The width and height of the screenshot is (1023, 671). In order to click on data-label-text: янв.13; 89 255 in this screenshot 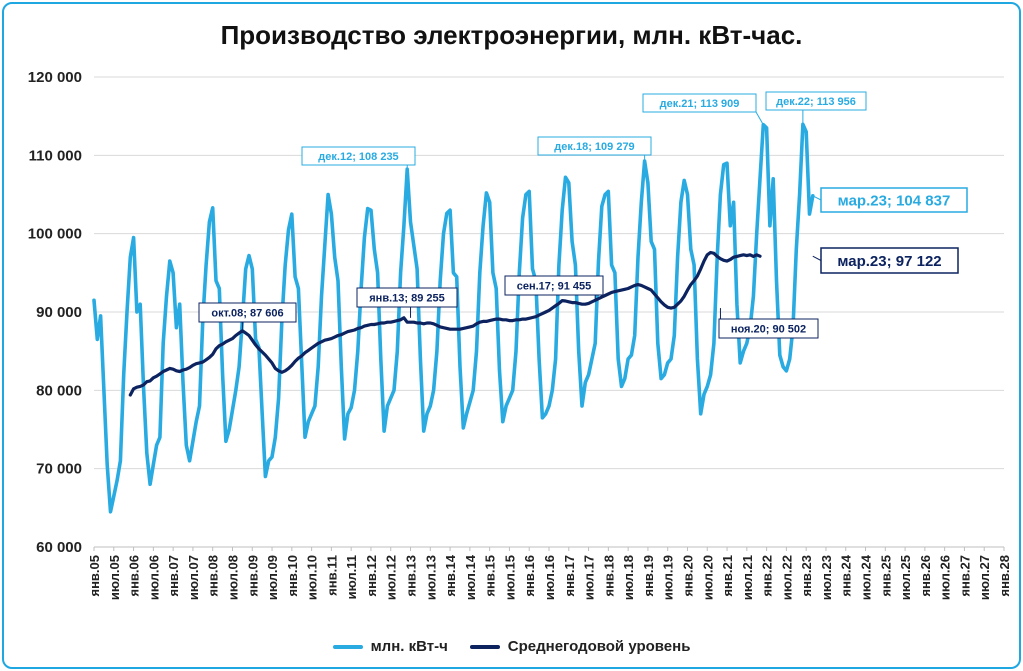, I will do `click(406, 298)`.